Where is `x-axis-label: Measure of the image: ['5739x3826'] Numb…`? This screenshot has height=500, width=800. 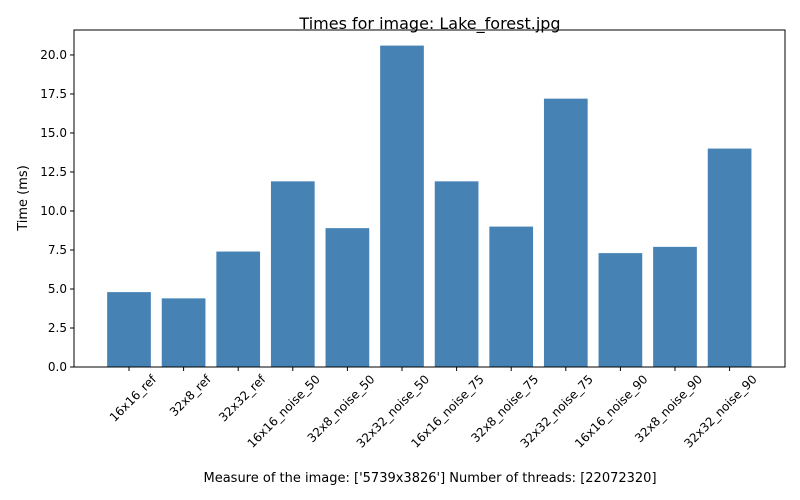
x-axis-label: Measure of the image: ['5739x3826'] Numb… is located at coordinates (429, 478).